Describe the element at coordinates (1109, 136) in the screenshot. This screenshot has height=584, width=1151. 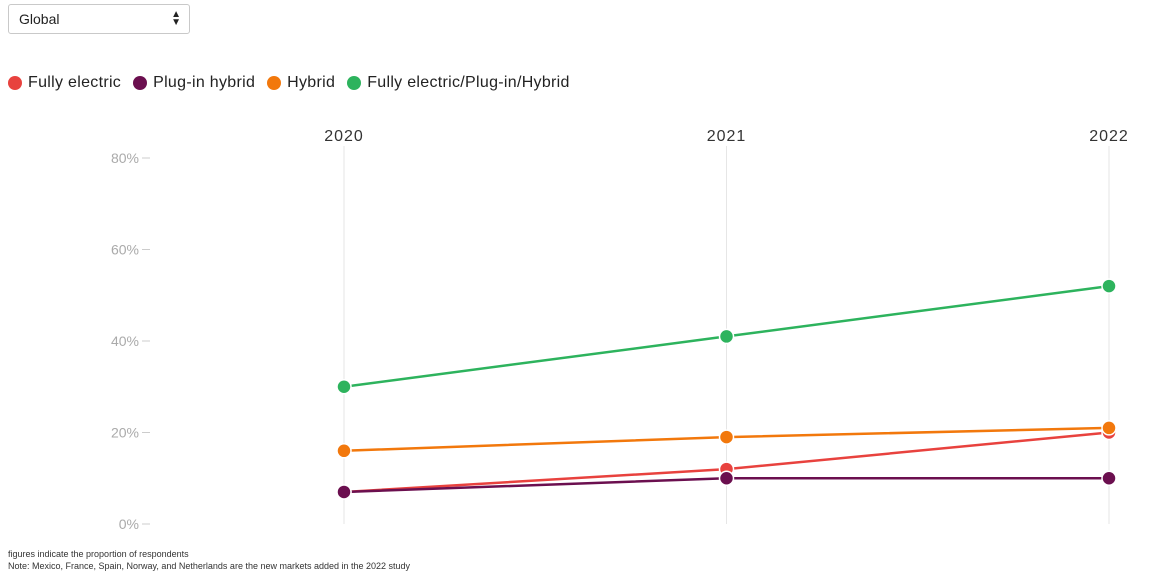
I see `x-tick-label: 2022` at that location.